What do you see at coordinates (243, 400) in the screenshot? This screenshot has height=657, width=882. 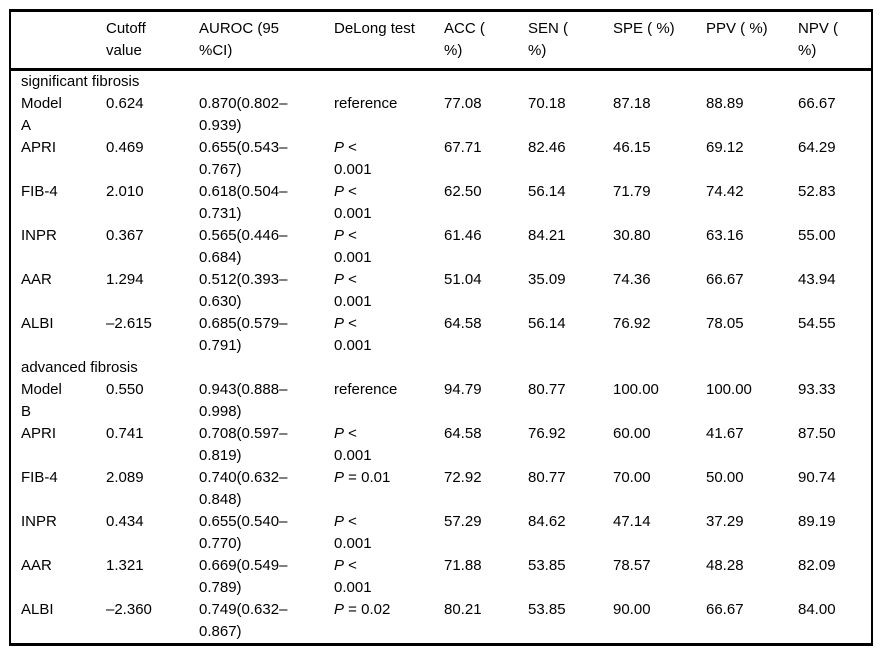 I see `cell-auroc: 0.943(0.888– 0.998)` at bounding box center [243, 400].